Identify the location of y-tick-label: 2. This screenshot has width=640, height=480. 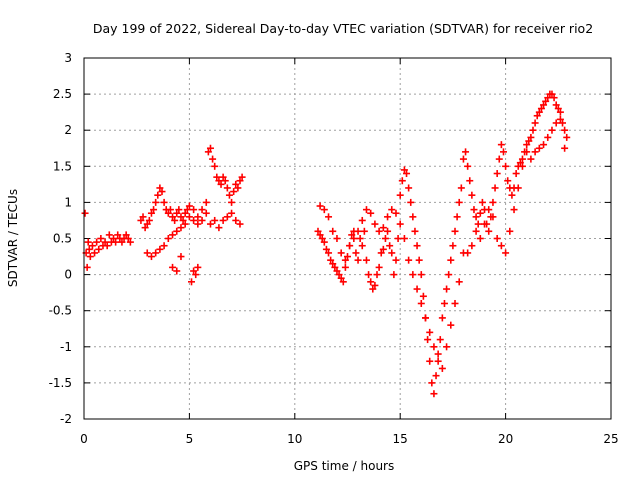
(68, 130).